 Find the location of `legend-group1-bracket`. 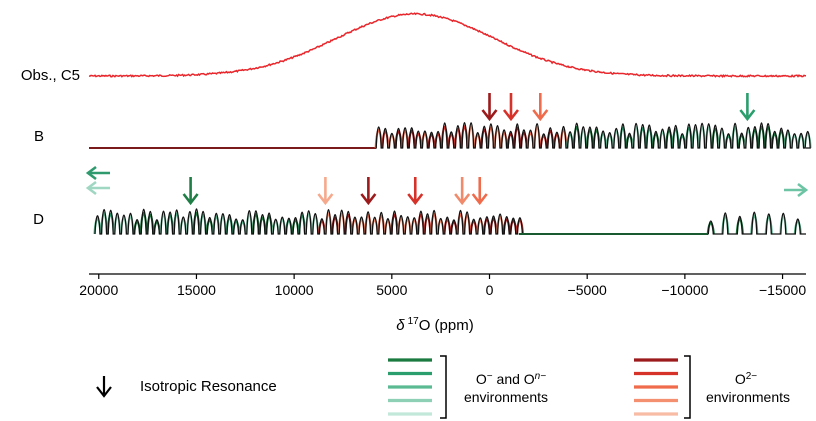

legend-group1-bracket is located at coordinates (443, 387).